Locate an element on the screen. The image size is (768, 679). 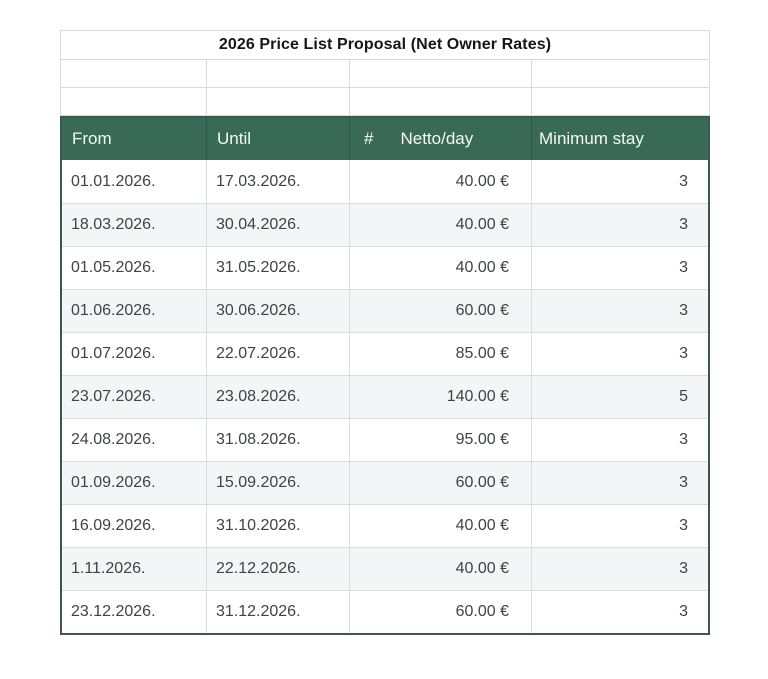
table-row: 01.09.2026. 15.09.2026. 60.00 € 3 is located at coordinates (385, 482).